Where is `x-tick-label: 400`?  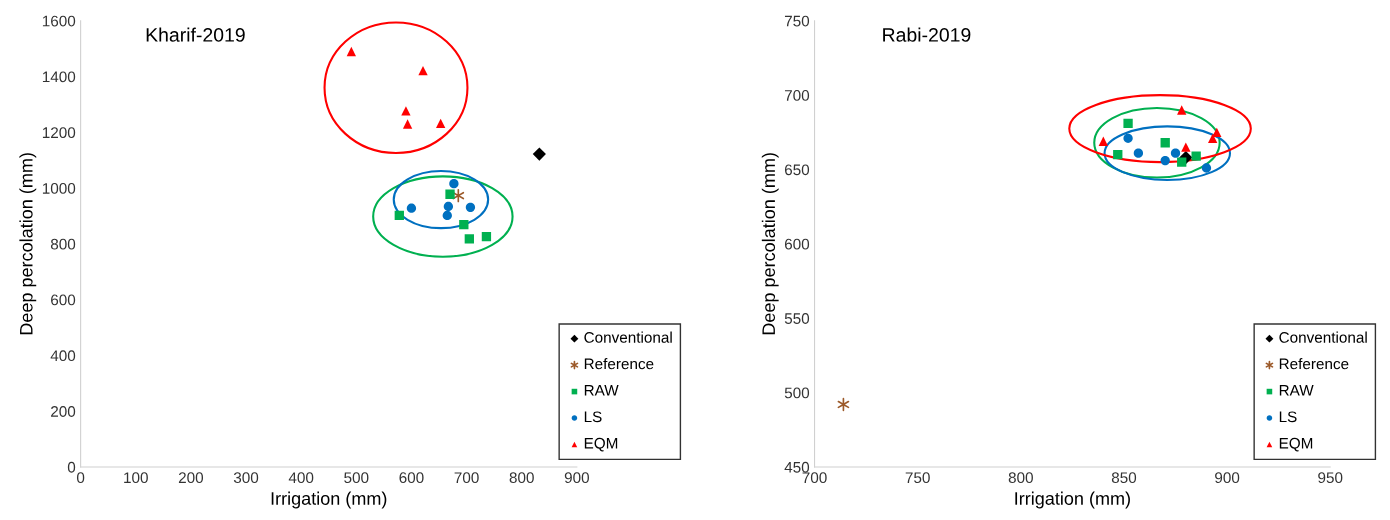
x-tick-label: 400 is located at coordinates (301, 478).